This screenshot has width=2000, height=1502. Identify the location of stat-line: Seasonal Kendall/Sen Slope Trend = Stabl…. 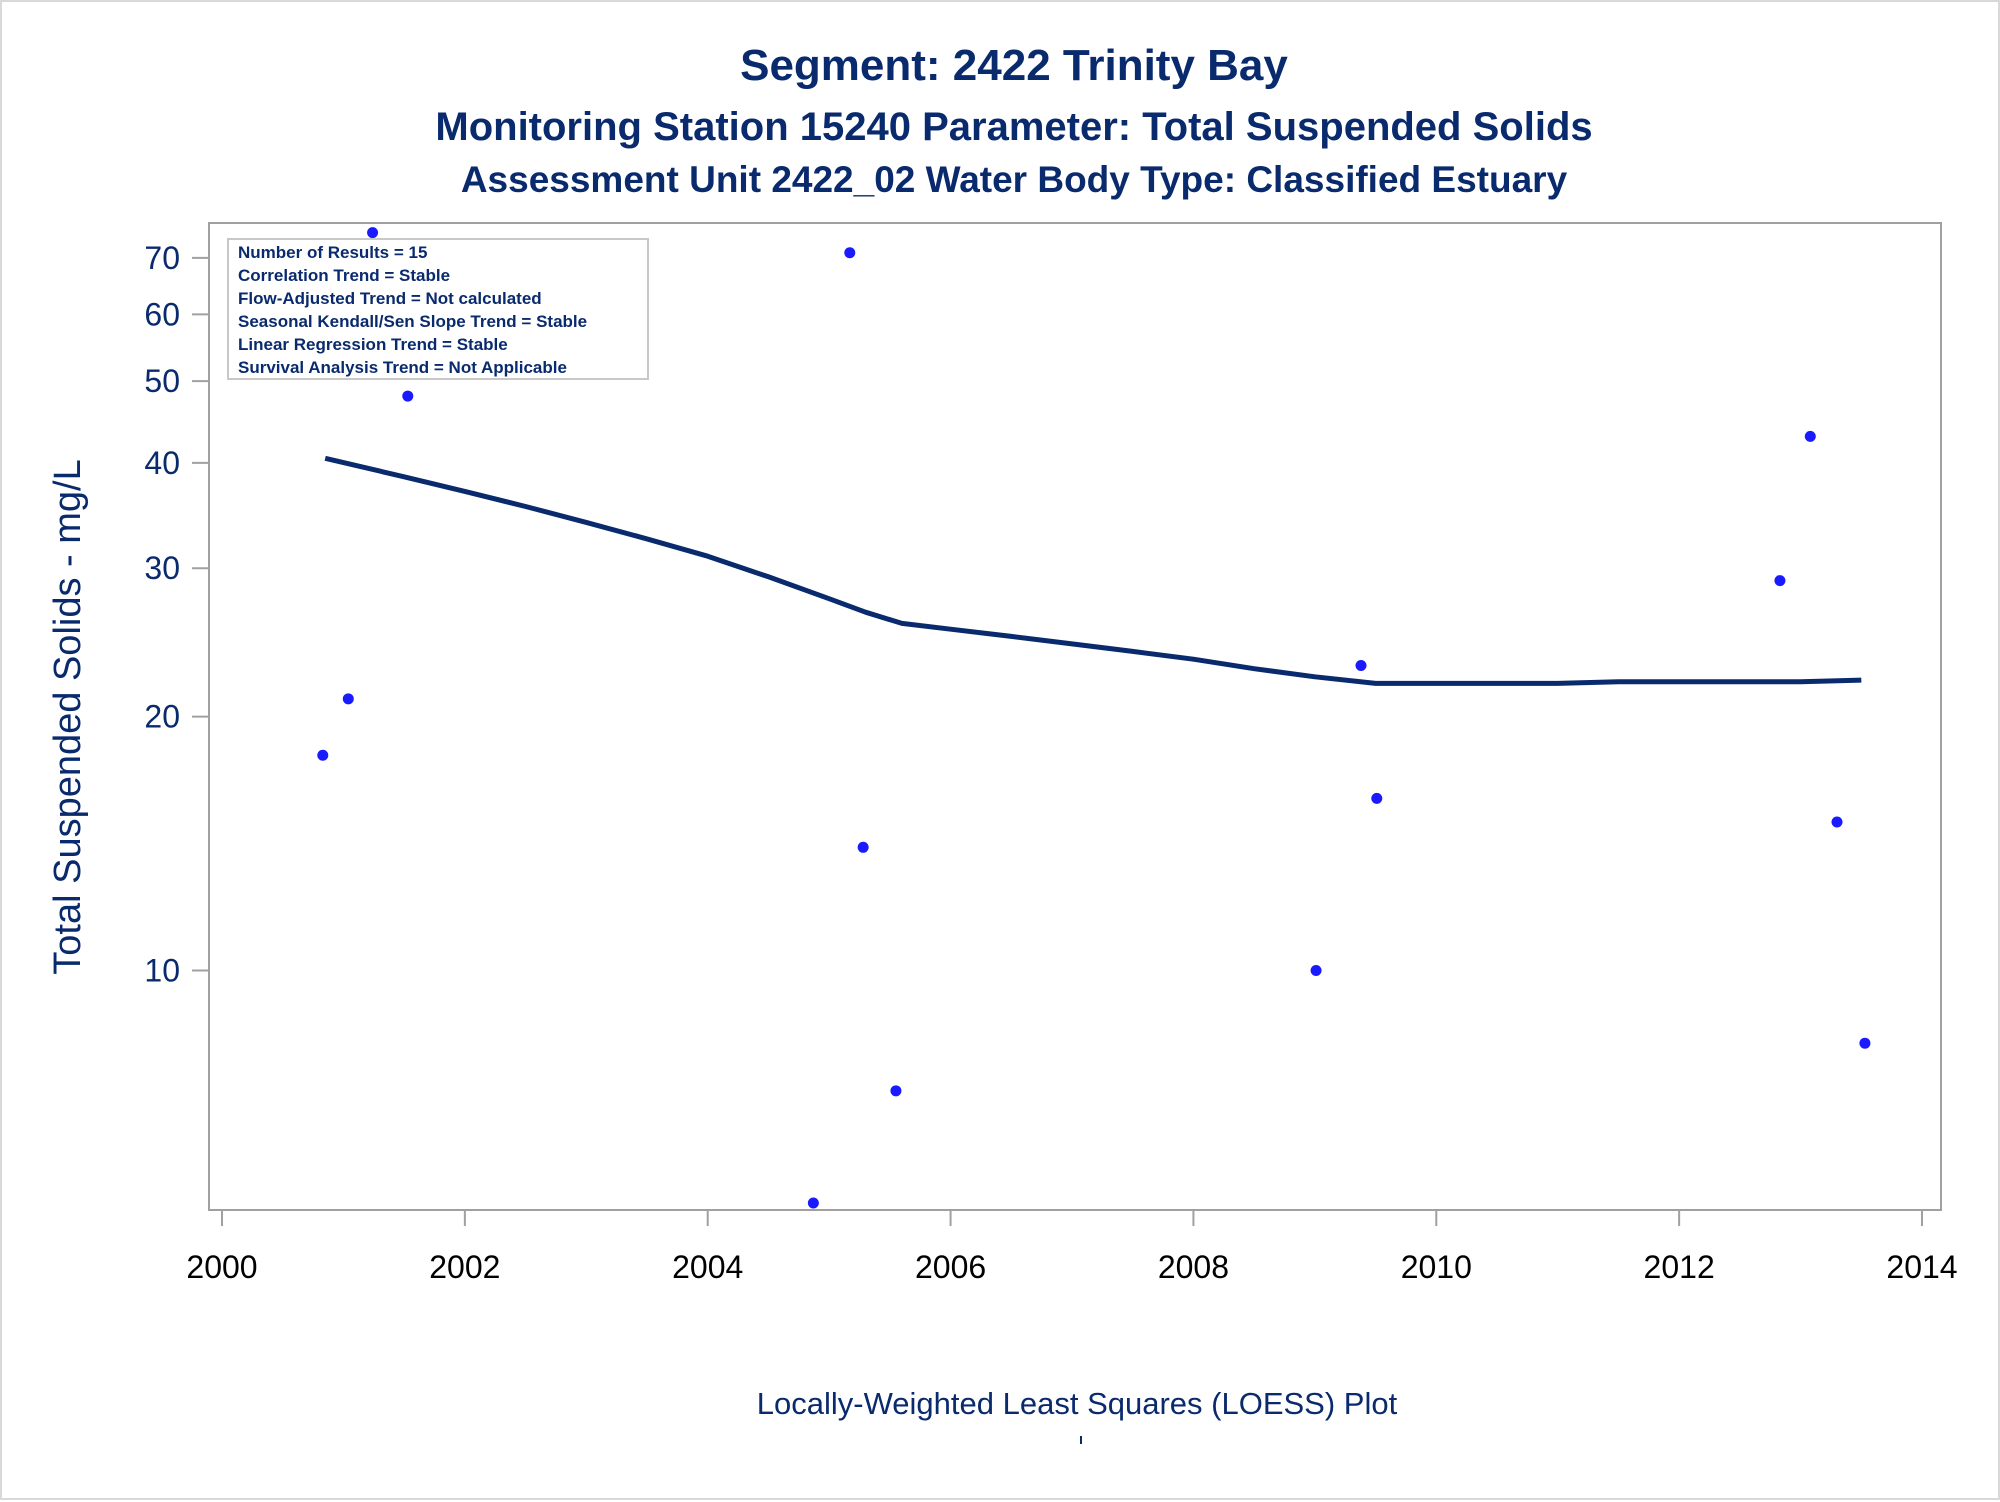
(412, 321).